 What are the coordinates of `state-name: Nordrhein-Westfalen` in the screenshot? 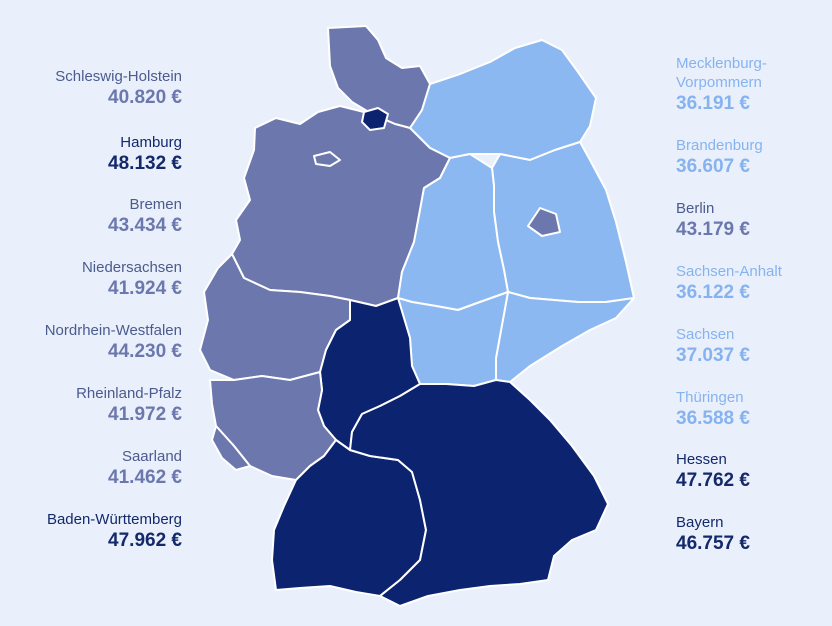 It's located at (113, 330).